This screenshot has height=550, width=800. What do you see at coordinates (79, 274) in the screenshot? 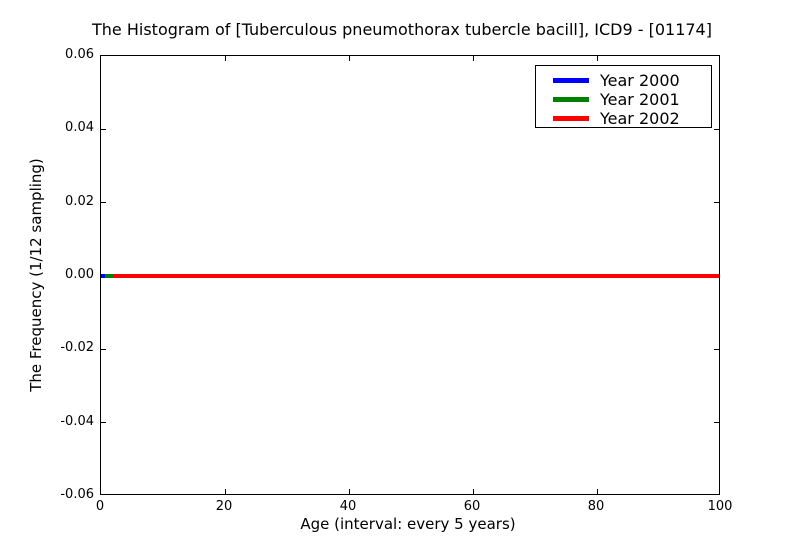
I see `y-tick-label: 0.00` at bounding box center [79, 274].